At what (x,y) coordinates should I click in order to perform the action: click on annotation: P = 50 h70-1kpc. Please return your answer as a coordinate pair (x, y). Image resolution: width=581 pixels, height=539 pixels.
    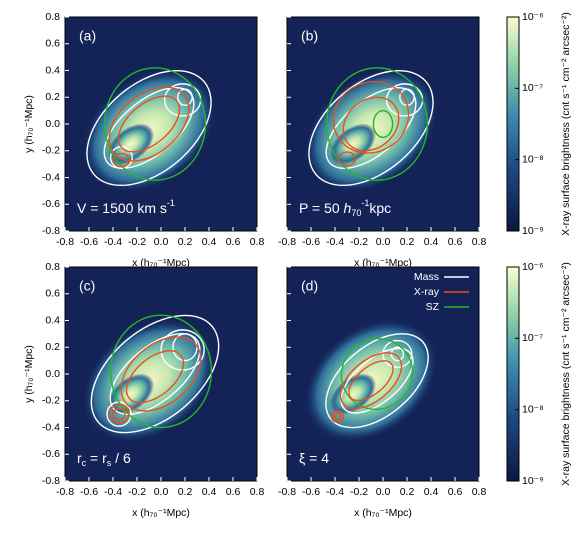
    Looking at the image, I should click on (345, 208).